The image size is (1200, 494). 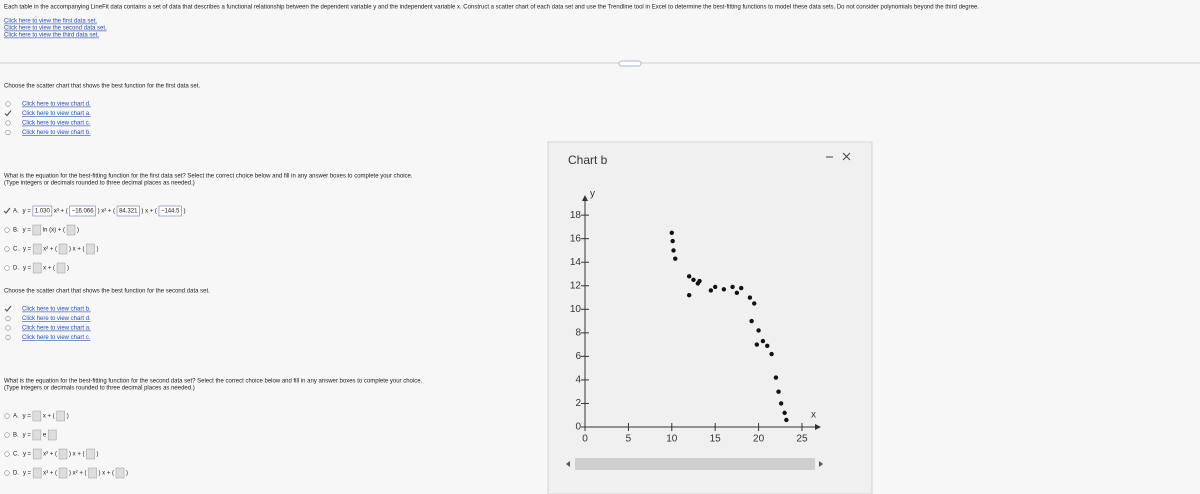 What do you see at coordinates (578, 332) in the screenshot?
I see `y-tick-label: 8` at bounding box center [578, 332].